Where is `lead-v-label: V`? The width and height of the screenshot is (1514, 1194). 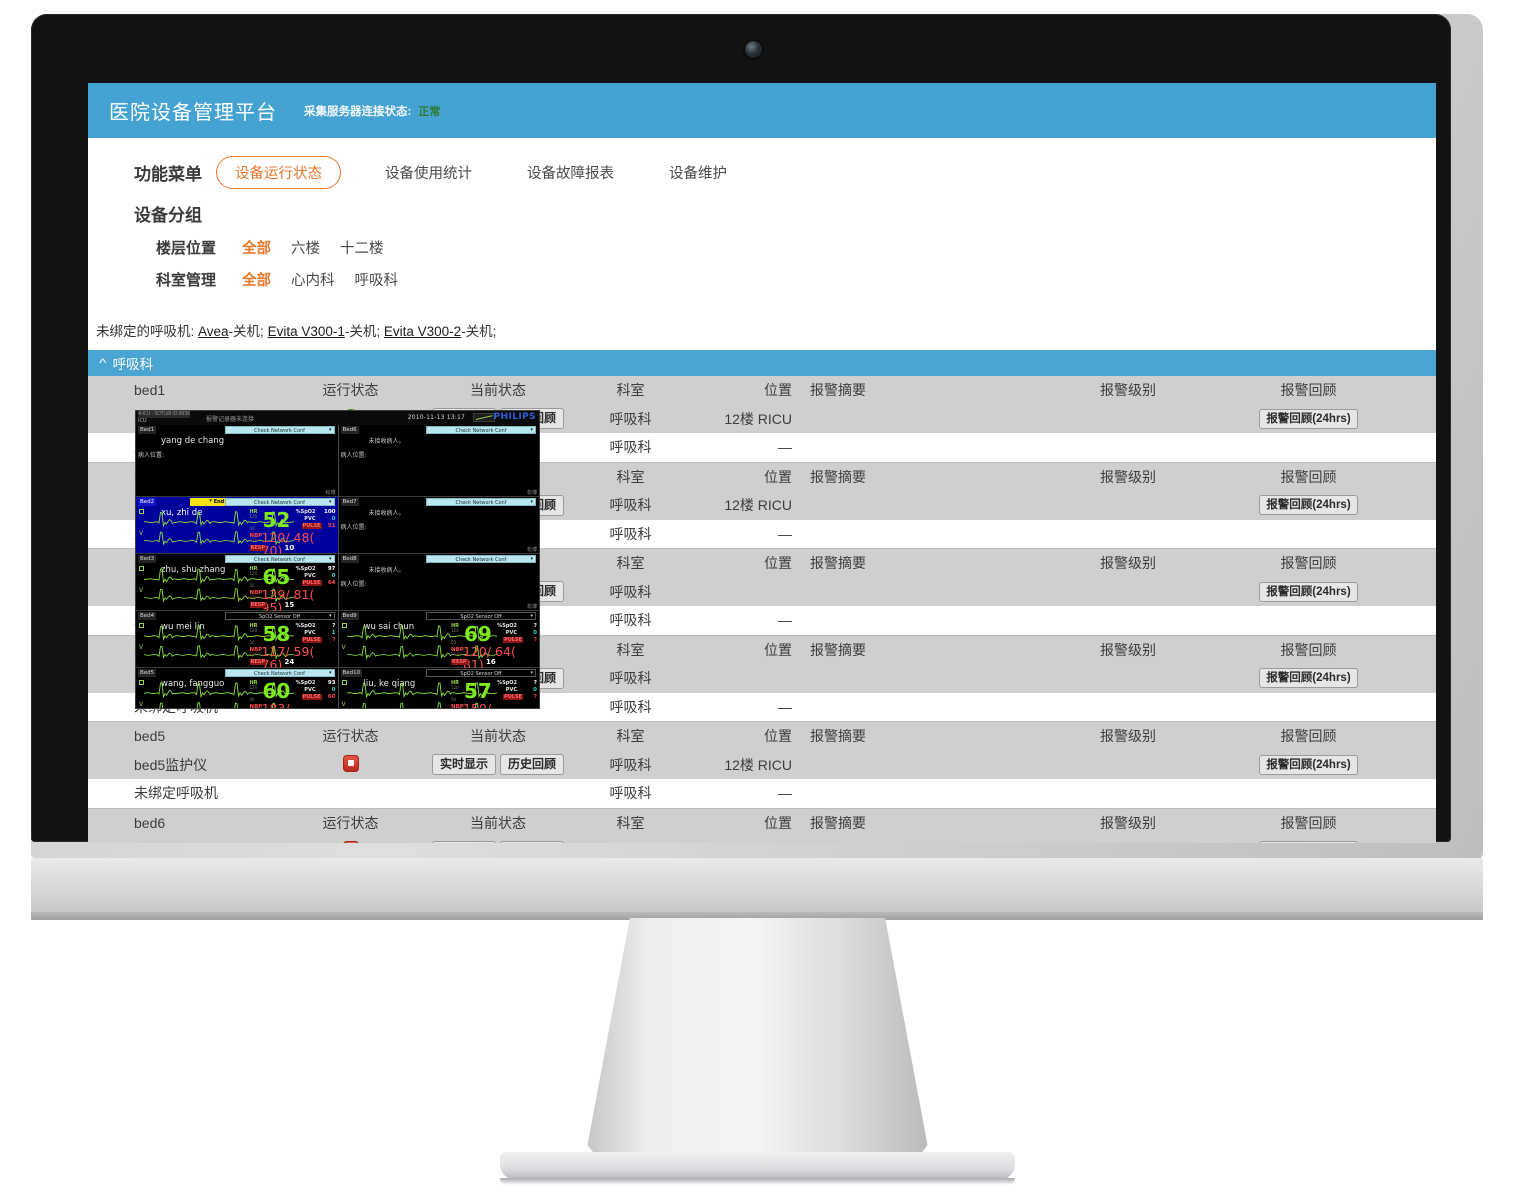 lead-v-label: V is located at coordinates (141, 704).